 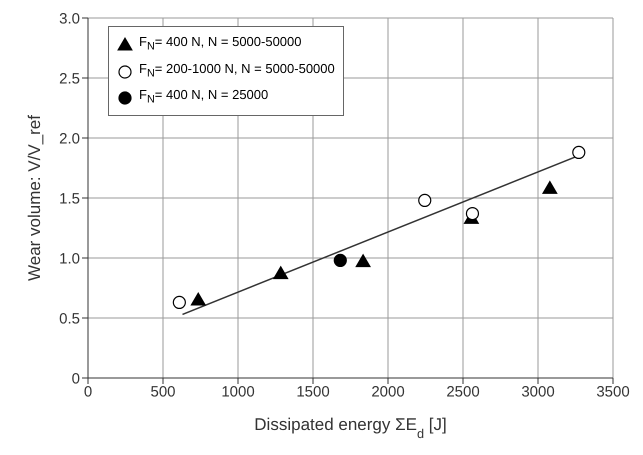 What do you see at coordinates (203, 97) in the screenshot?
I see `legend-label: F$_{N}$= 400 N, N = 25000` at bounding box center [203, 97].